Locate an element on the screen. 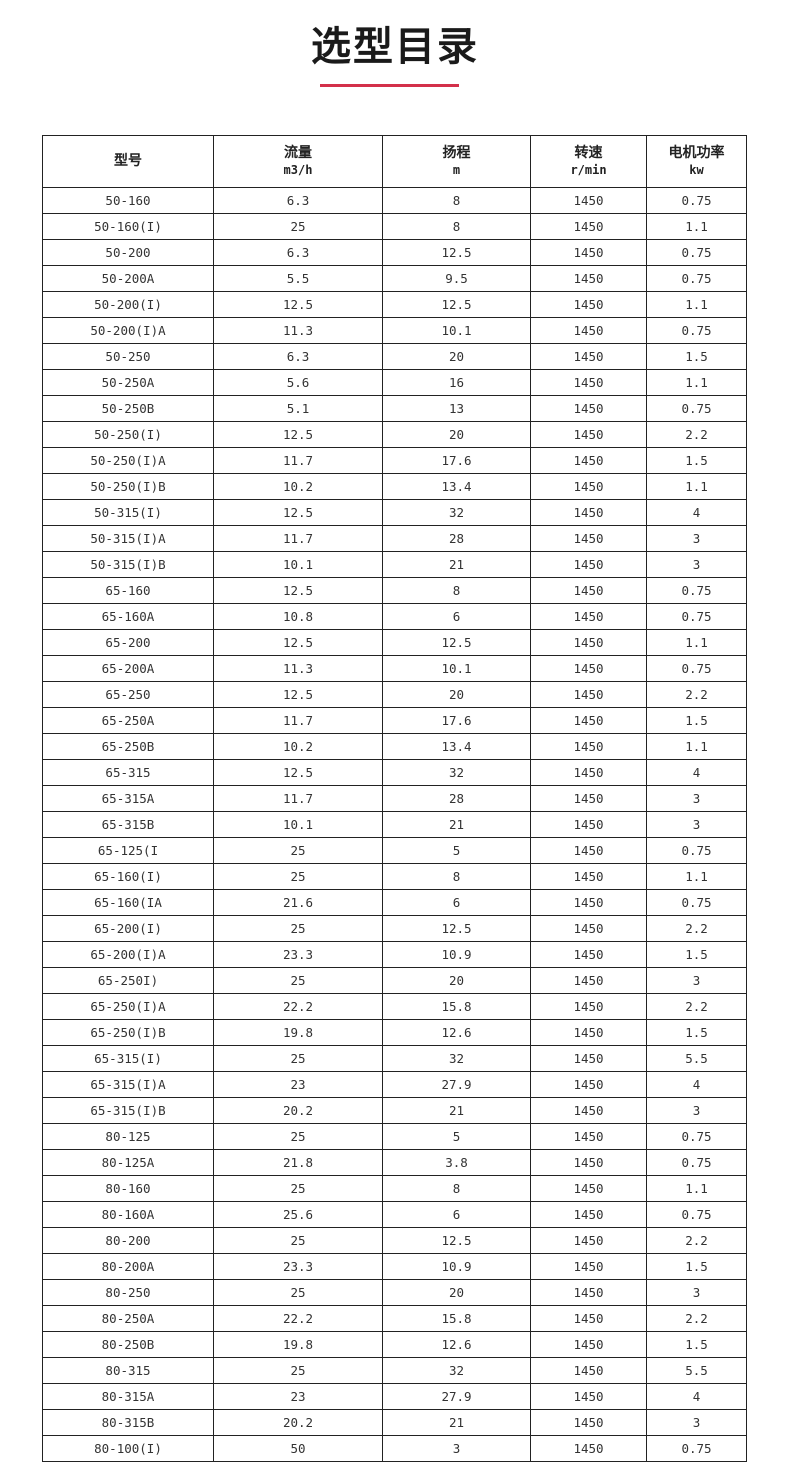 This screenshot has height=1463, width=790. cell-head: 32 is located at coordinates (456, 512).